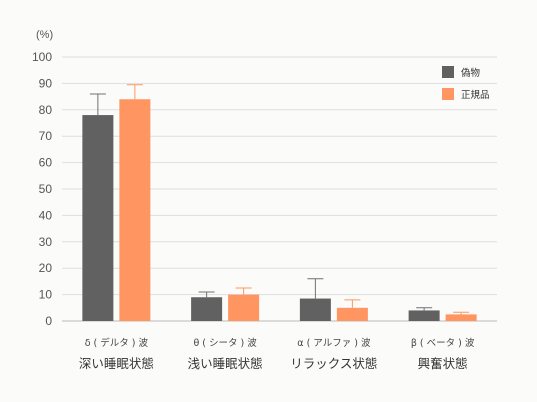 The image size is (537, 402). What do you see at coordinates (225, 343) in the screenshot?
I see `category-label-wave: θ ( シータ ) 波` at bounding box center [225, 343].